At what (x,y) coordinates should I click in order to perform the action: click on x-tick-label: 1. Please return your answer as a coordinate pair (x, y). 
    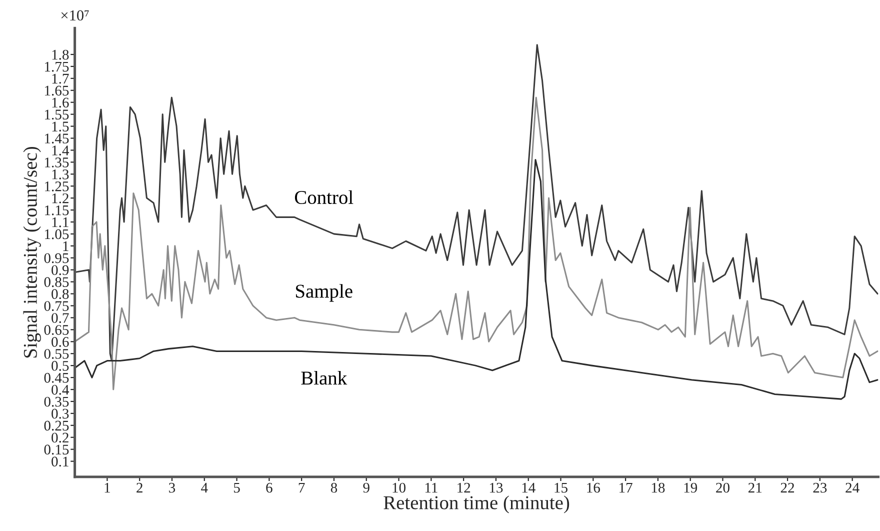
    Looking at the image, I should click on (107, 487).